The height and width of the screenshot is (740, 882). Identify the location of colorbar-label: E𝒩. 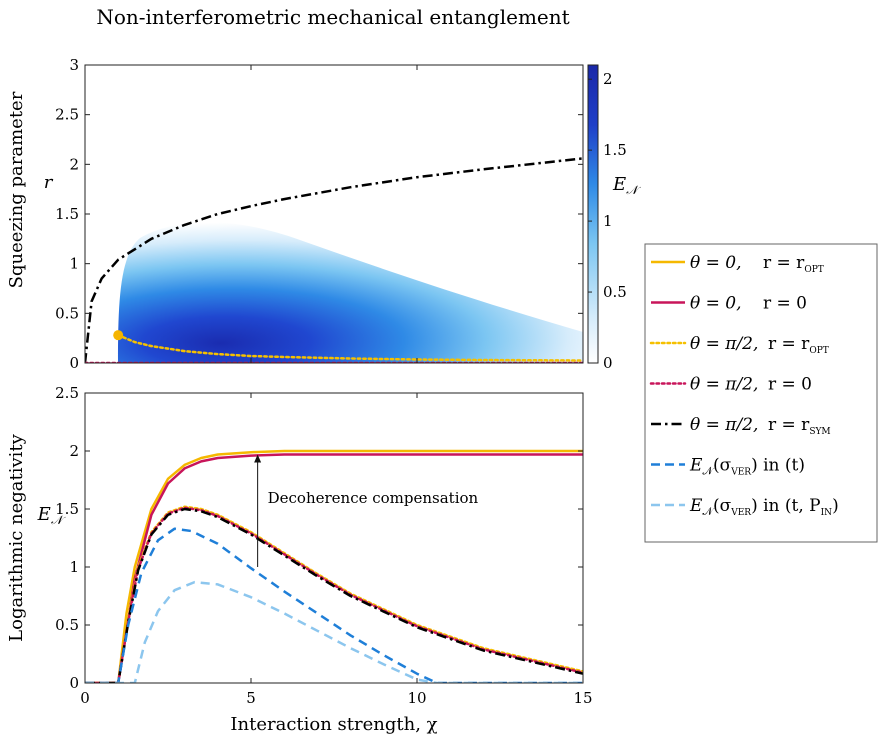
(626, 185).